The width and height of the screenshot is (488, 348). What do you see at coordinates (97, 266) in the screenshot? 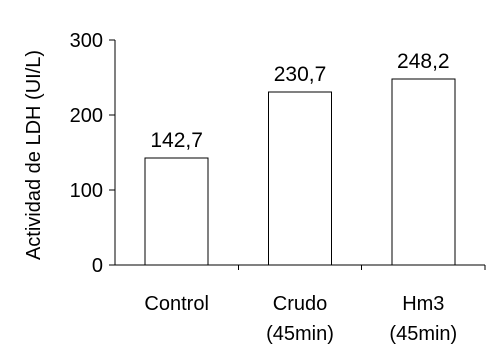
I see `y-tick-label: 0` at bounding box center [97, 266].